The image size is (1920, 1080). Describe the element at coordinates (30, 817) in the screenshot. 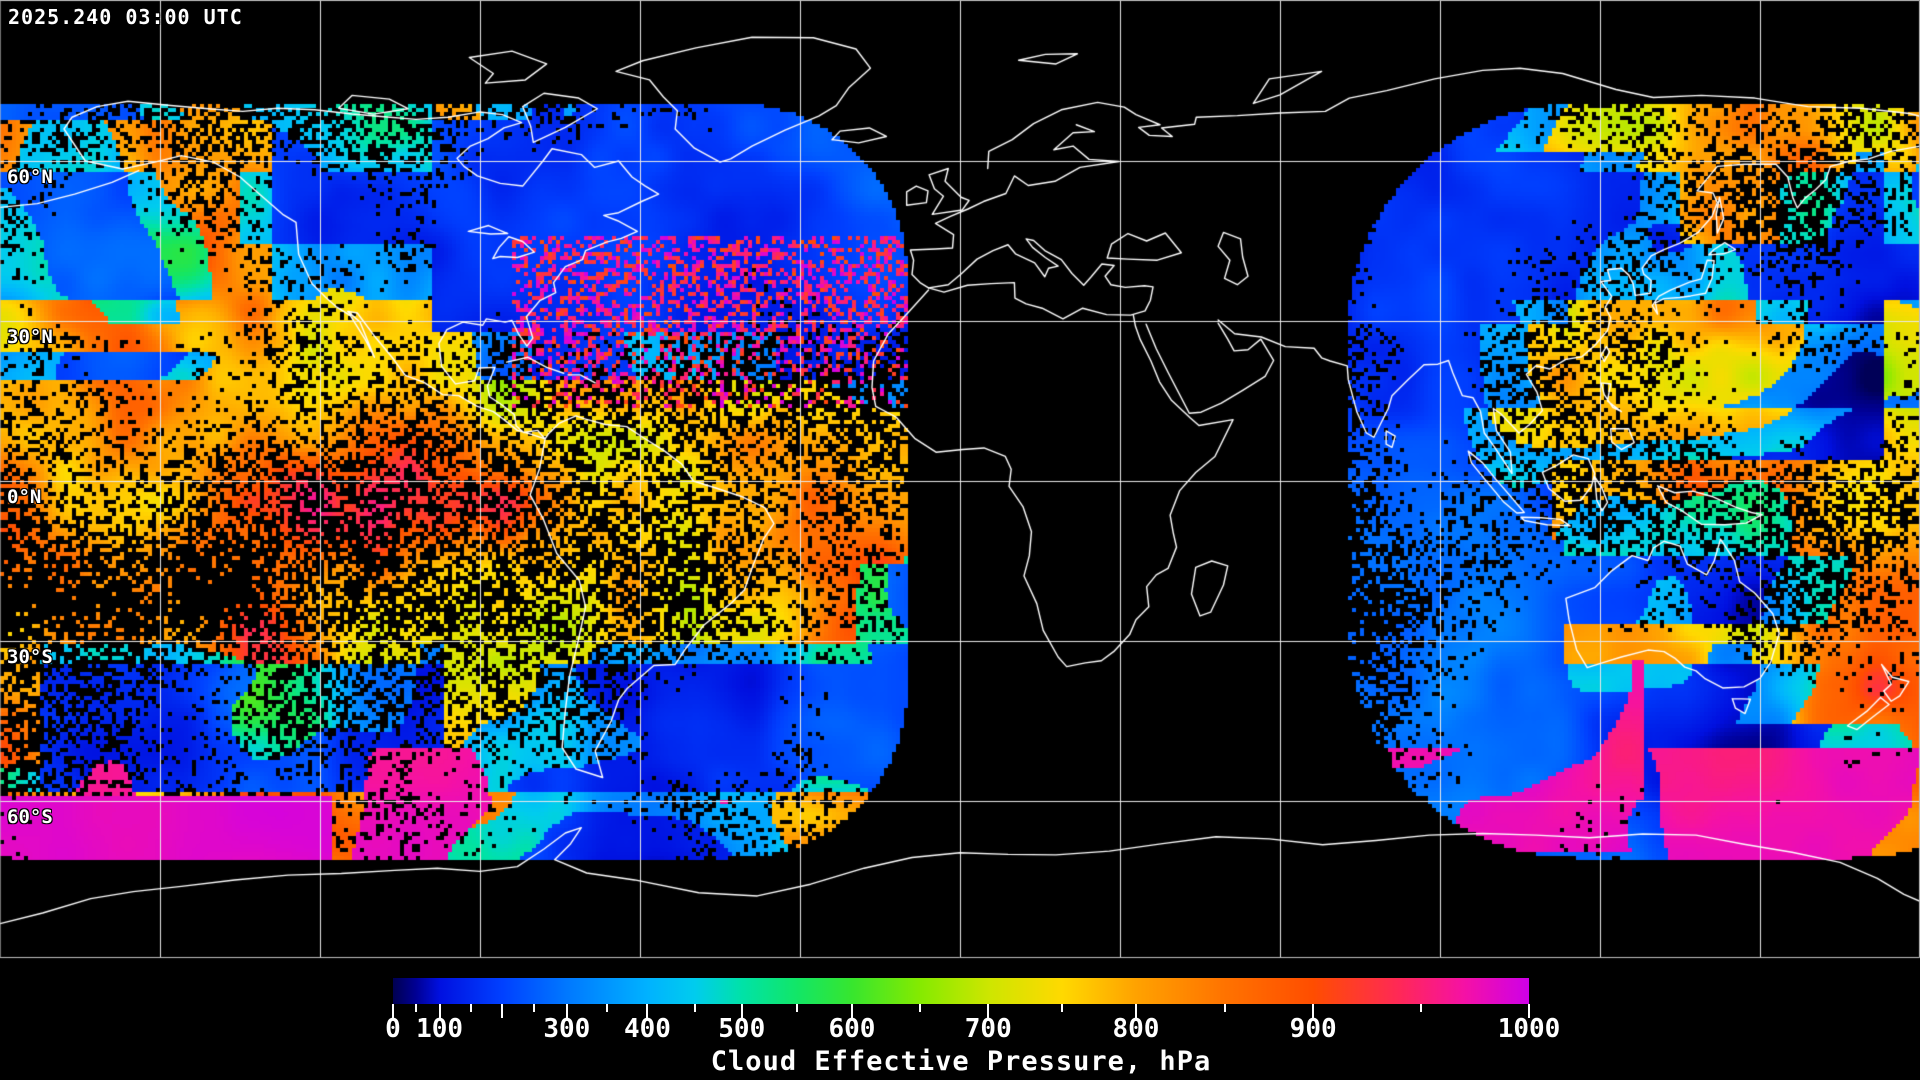

I see `latitude-label: 60°S` at that location.